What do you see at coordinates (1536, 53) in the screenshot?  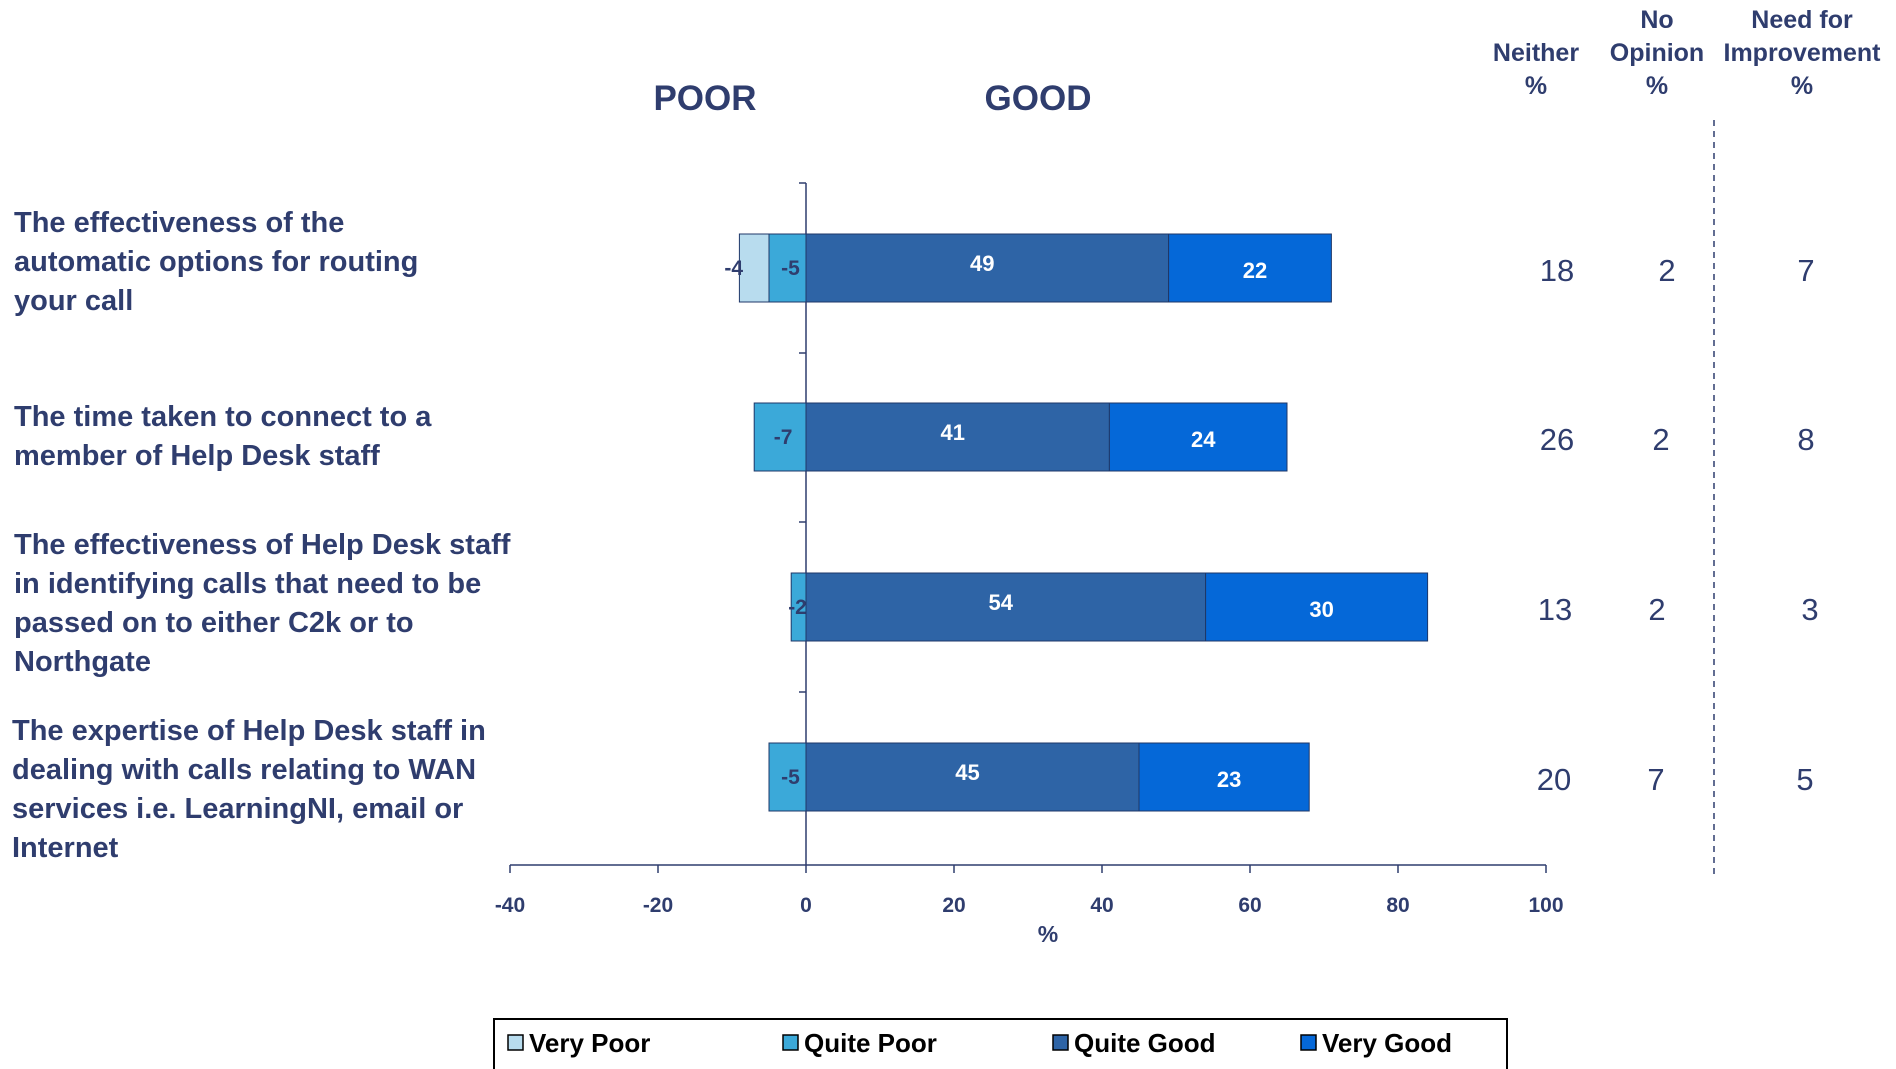 I see `extra-column-header: Neither` at bounding box center [1536, 53].